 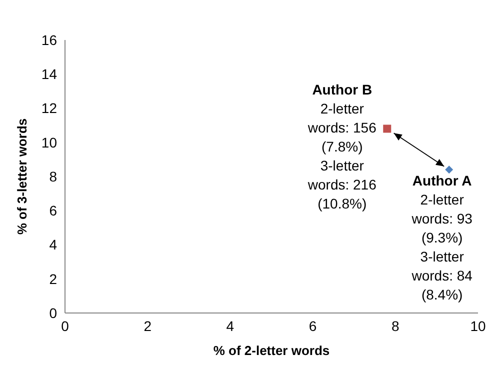 I want to click on series-label: Author A, so click(x=442, y=180).